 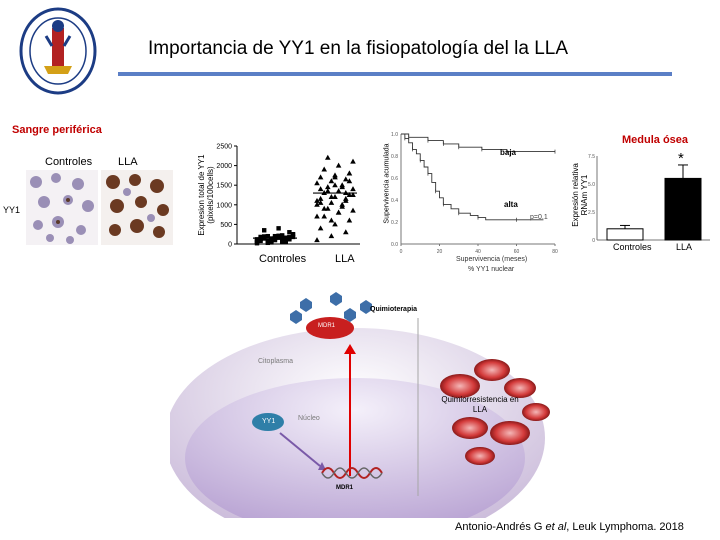 What do you see at coordinates (591, 185) in the screenshot?
I see `bar-ytick-label: 5.0` at bounding box center [591, 185].